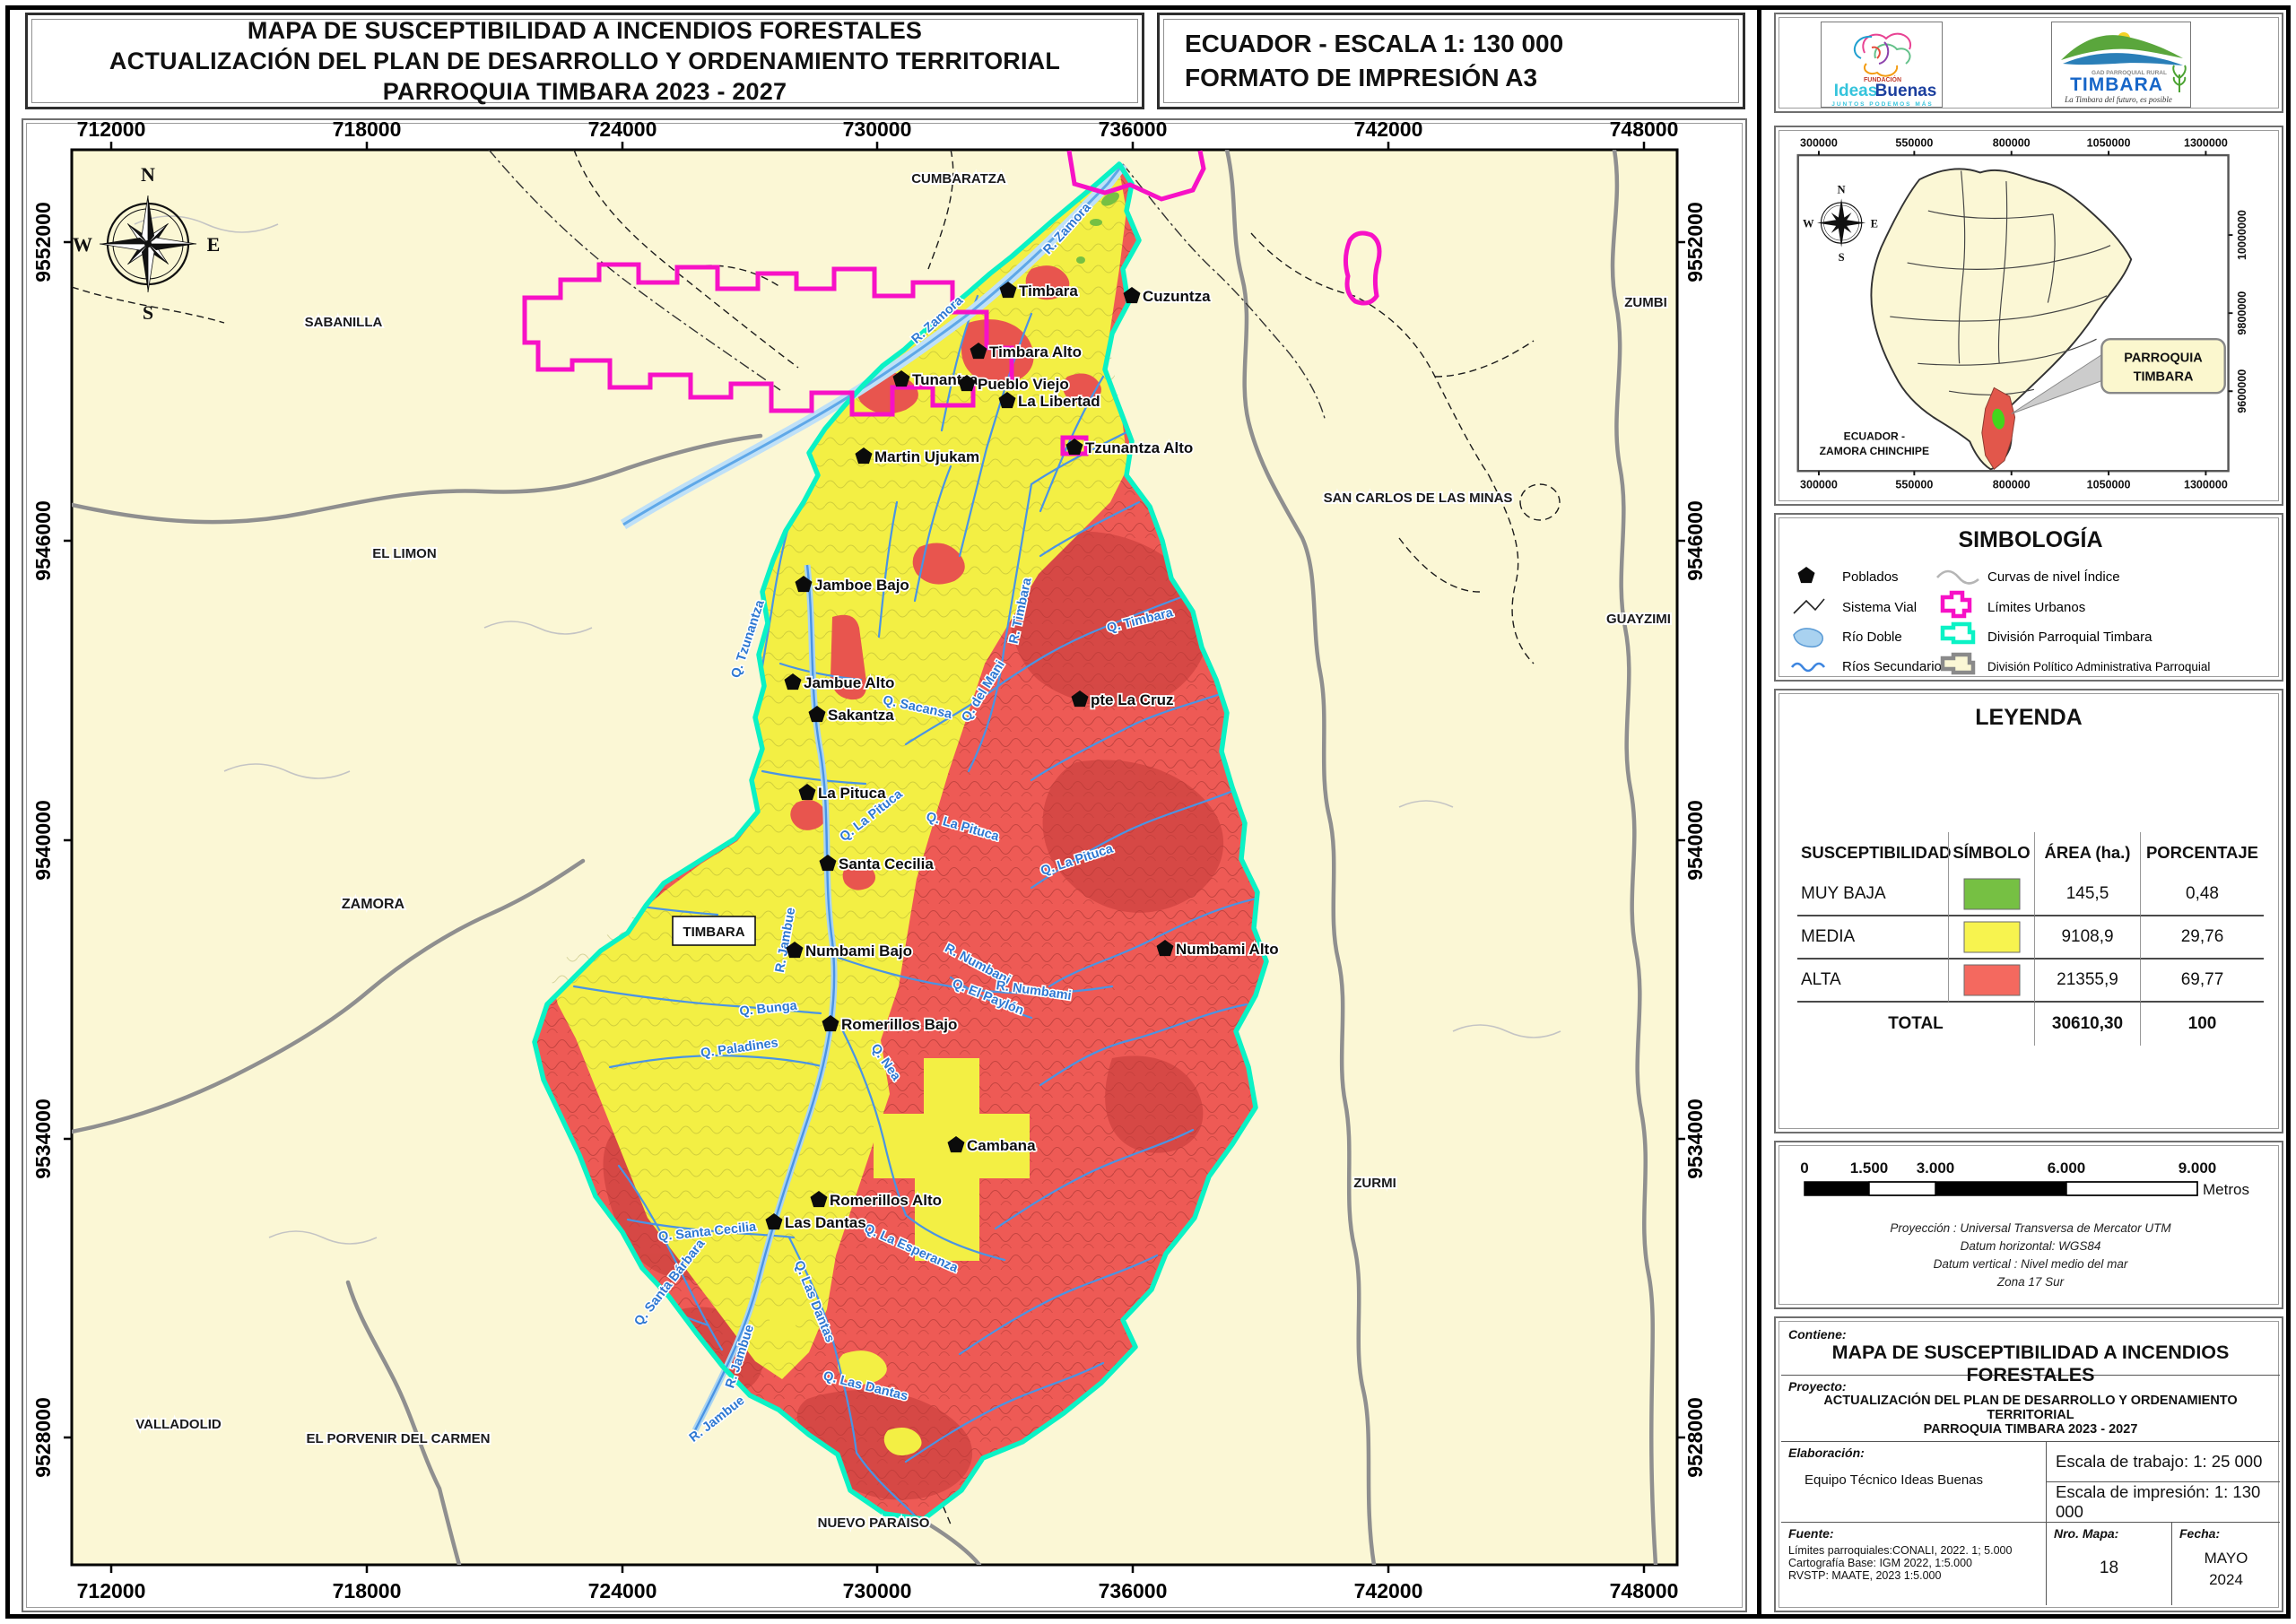 The image size is (2296, 1624). Describe the element at coordinates (952, 303) in the screenshot. I see `limites-urbanos` at that location.